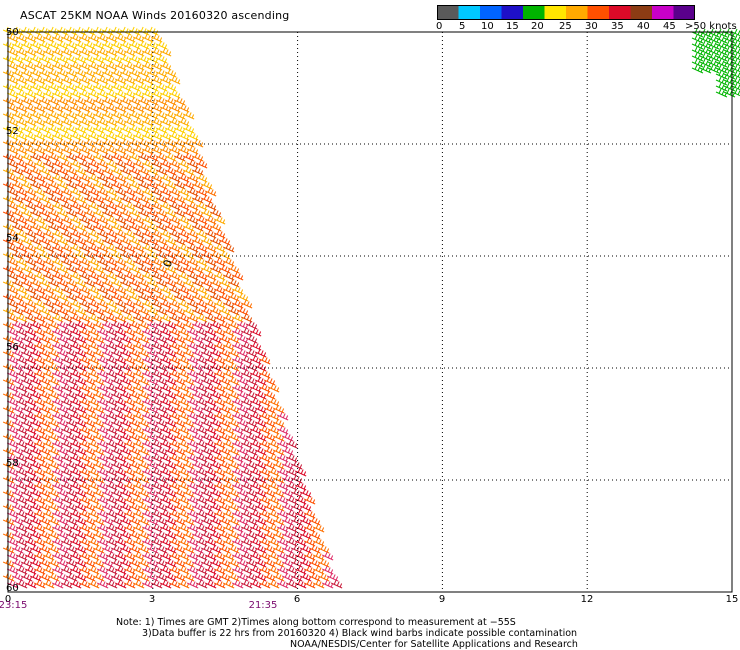 Image resolution: width=740 pixels, height=650 pixels. Describe the element at coordinates (643, 26) in the screenshot. I see `colorbar-label: 40` at that location.